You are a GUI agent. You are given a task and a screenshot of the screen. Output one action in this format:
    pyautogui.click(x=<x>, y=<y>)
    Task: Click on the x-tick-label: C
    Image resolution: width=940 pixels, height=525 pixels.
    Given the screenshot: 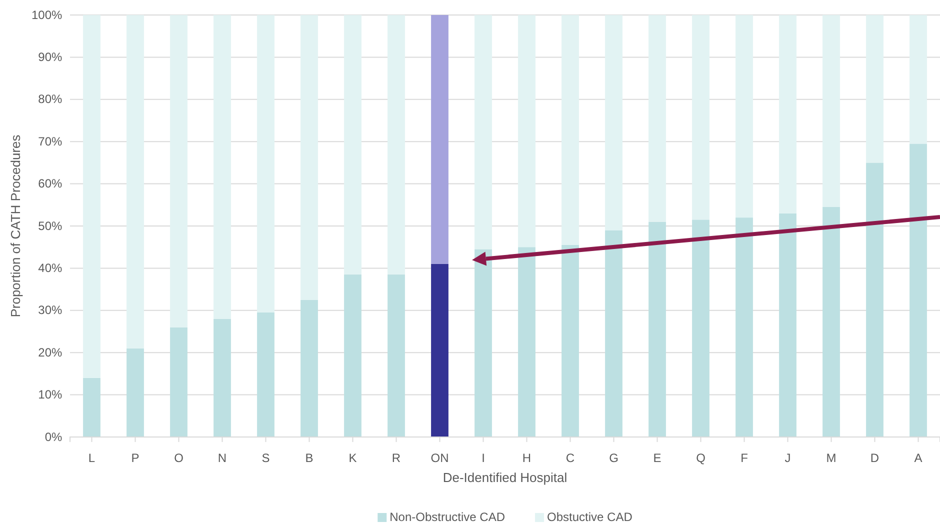 What is the action you would take?
    pyautogui.click(x=570, y=457)
    